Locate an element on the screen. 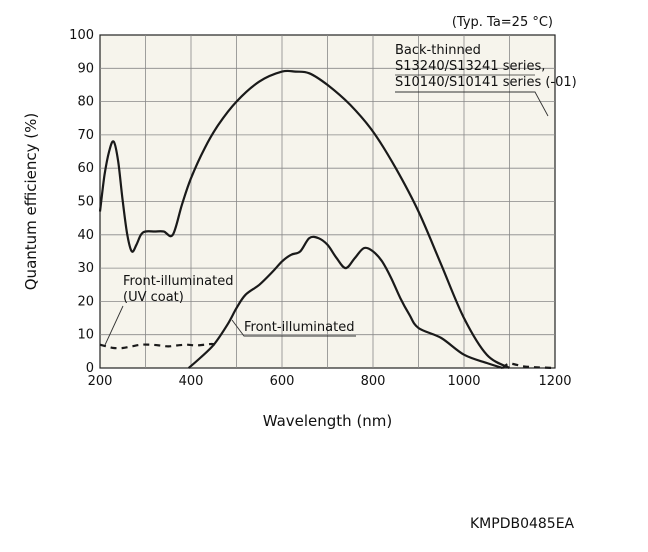 The image size is (648, 552). y-tick-label: 80 is located at coordinates (85, 102).